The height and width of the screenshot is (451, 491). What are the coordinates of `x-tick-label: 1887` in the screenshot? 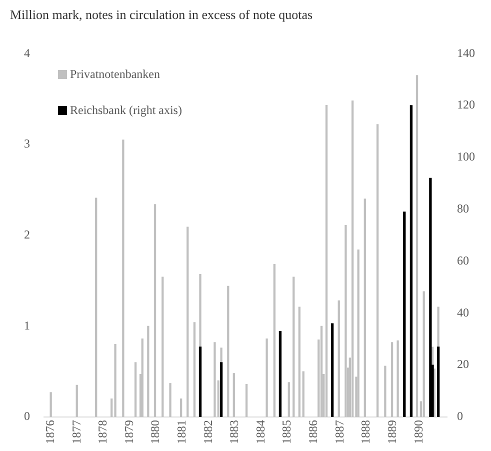 It's located at (339, 432).